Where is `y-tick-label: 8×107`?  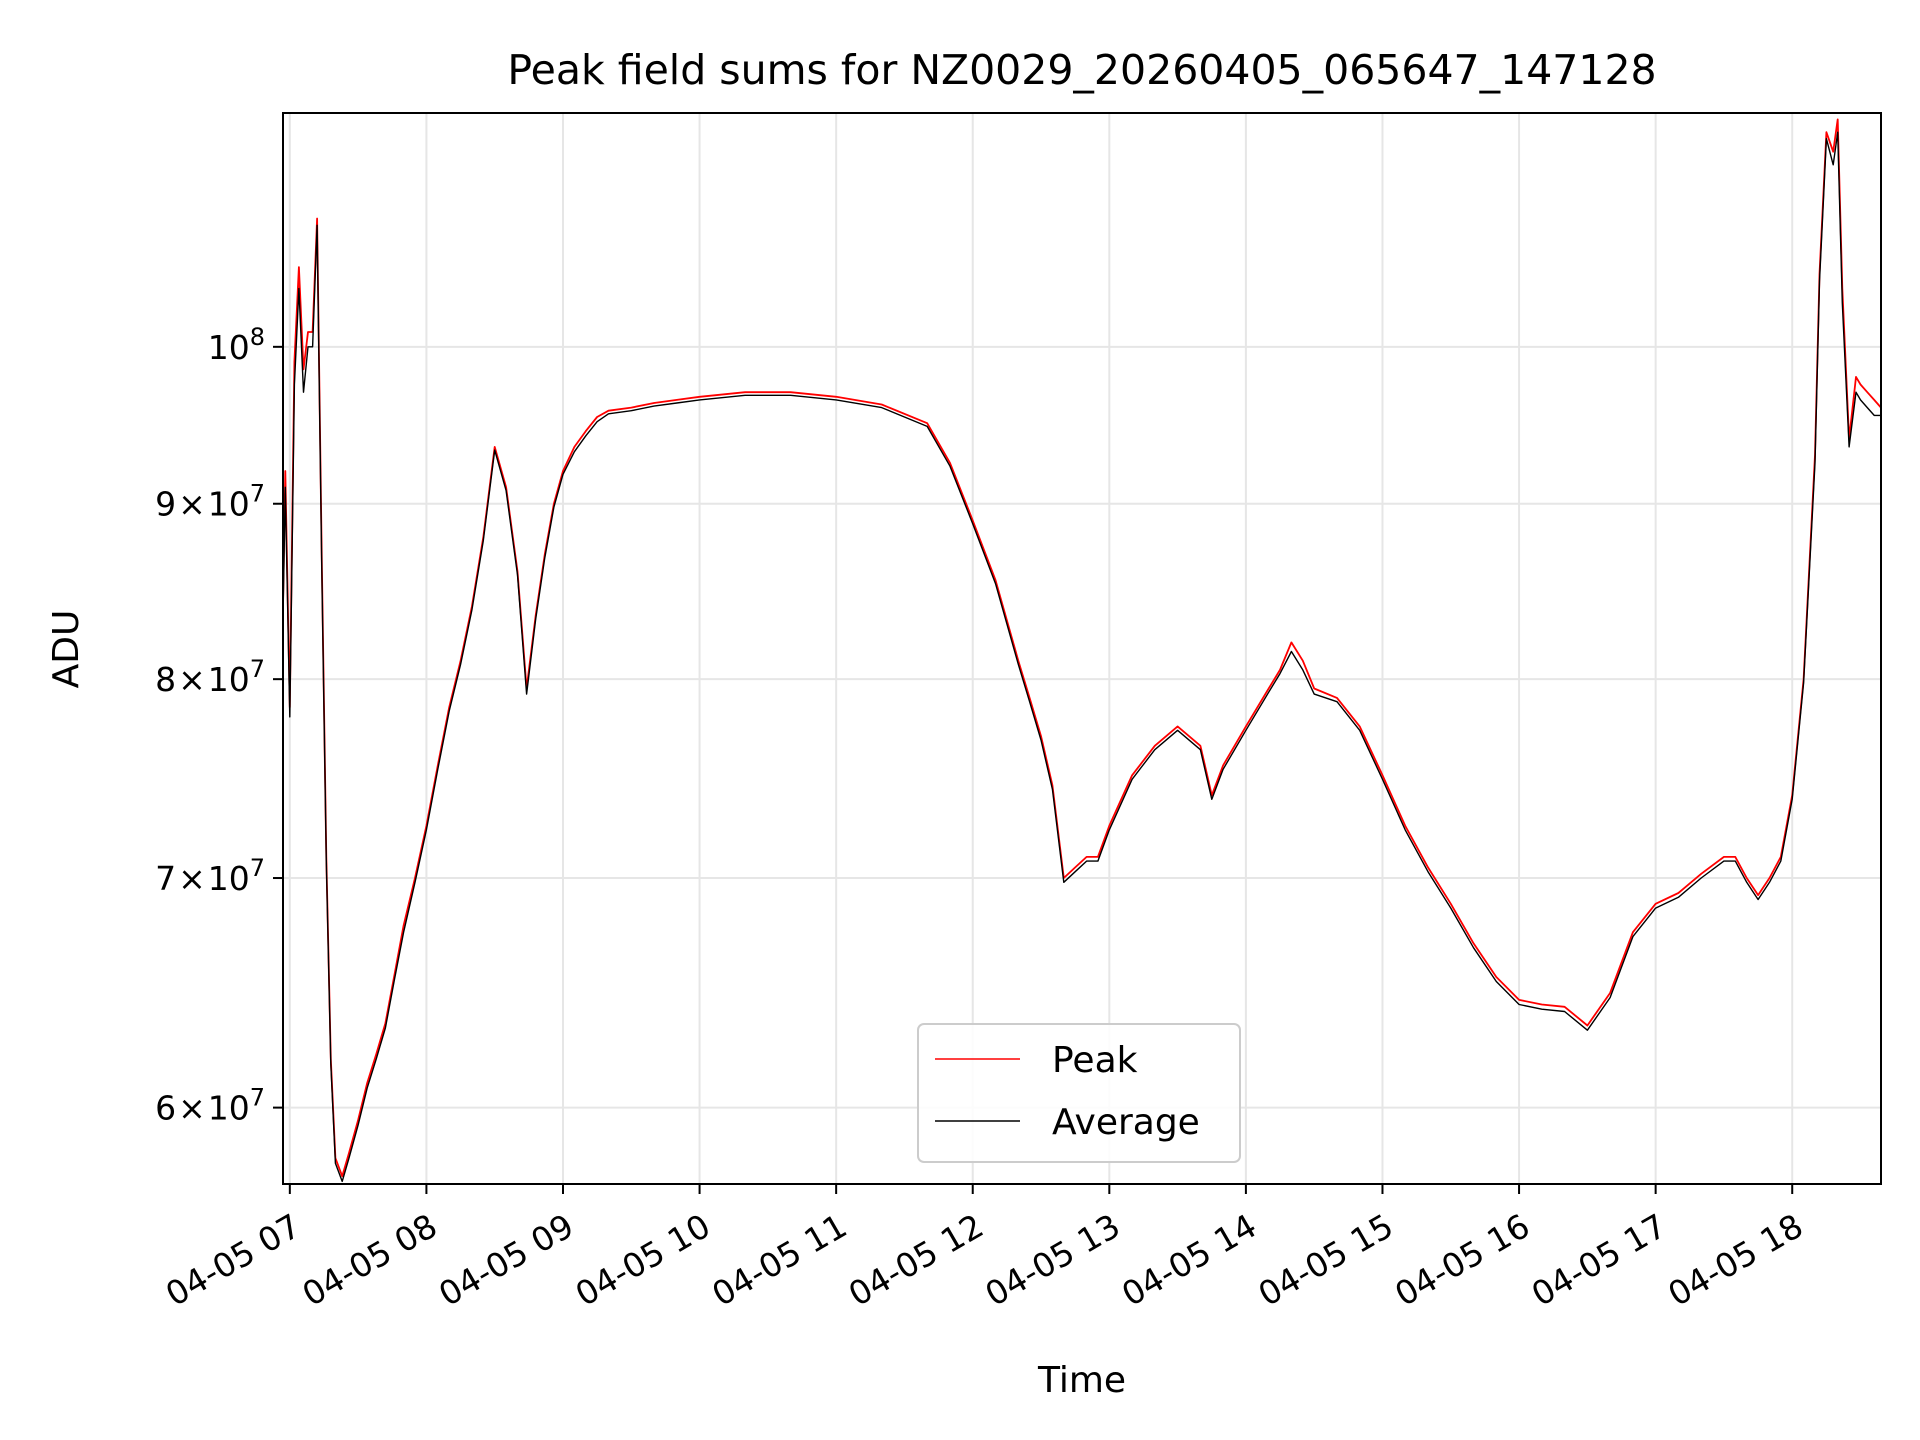
y-tick-label: 8×107 is located at coordinates (210, 677).